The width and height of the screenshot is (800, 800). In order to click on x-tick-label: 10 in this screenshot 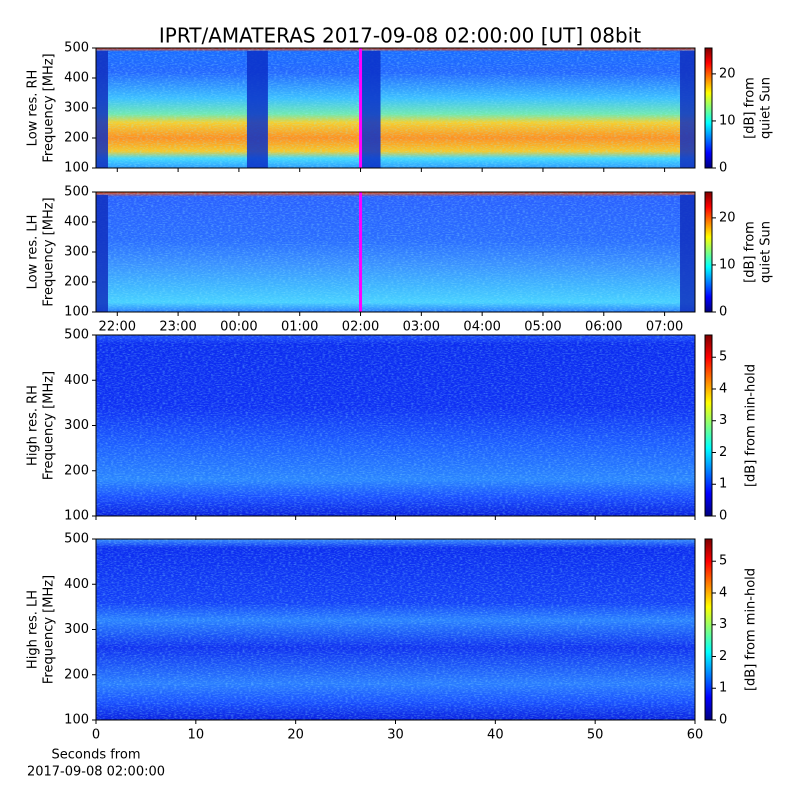, I will do `click(196, 735)`.